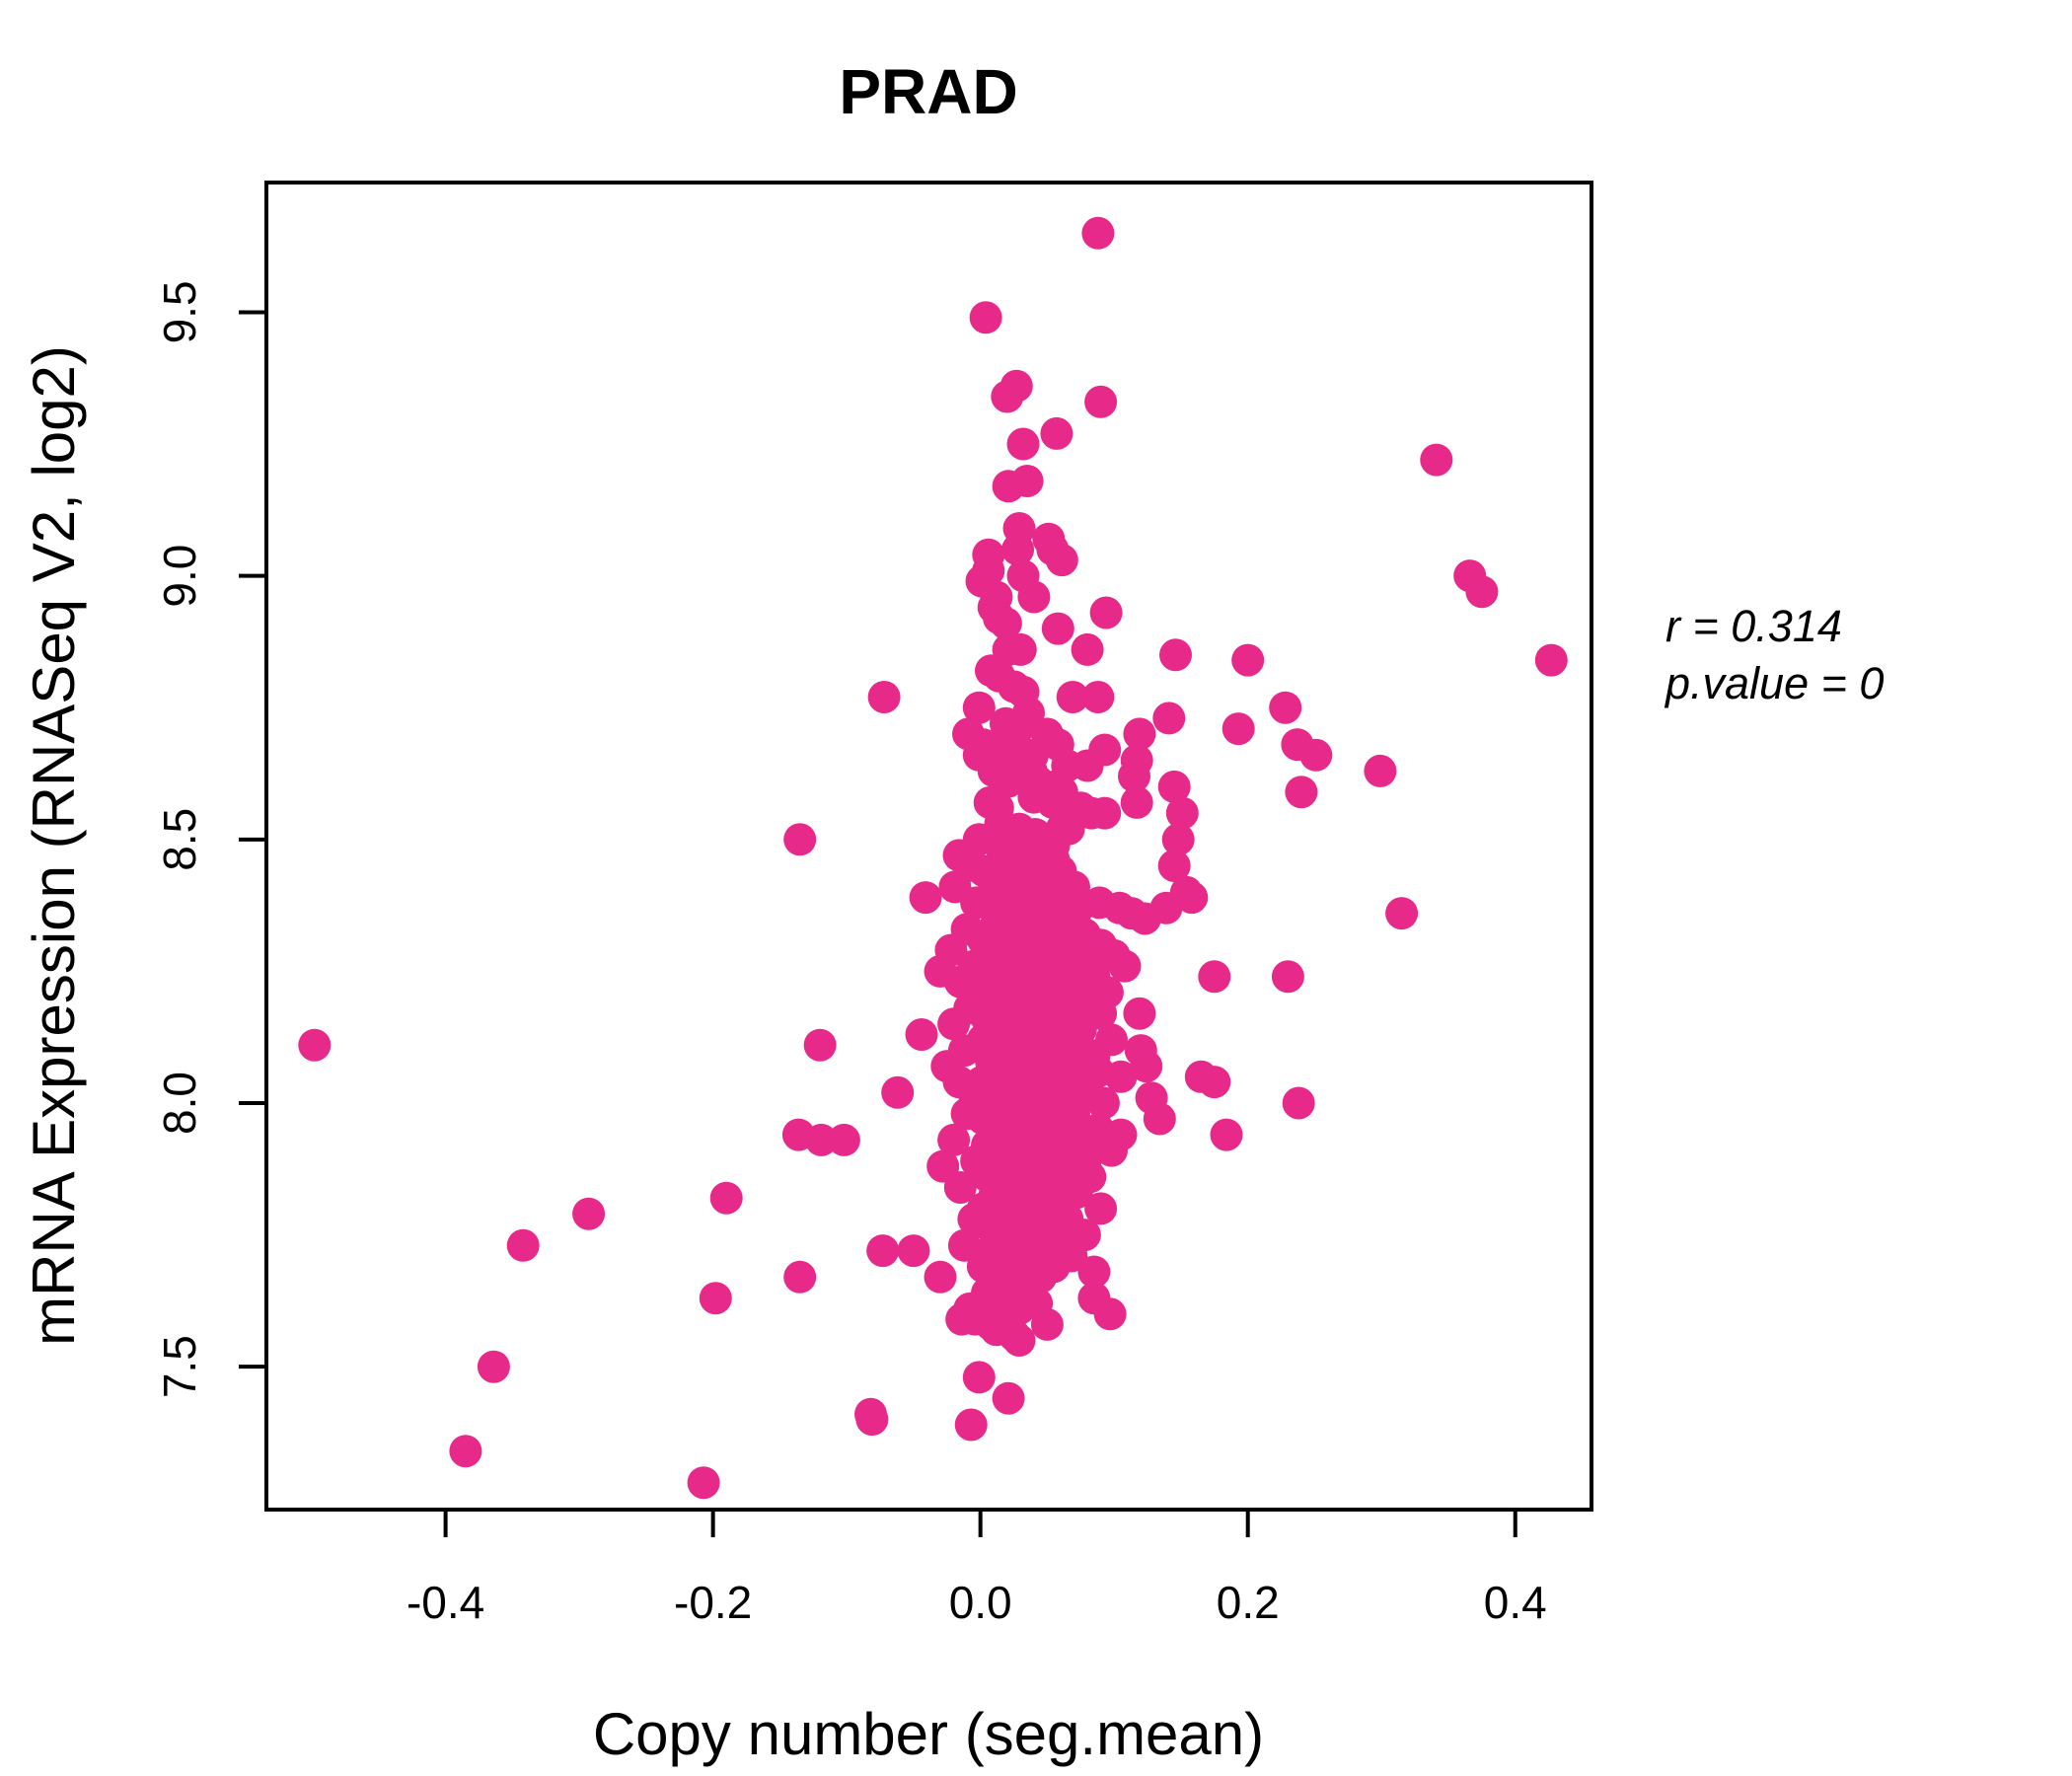  I want to click on y-tick-label: 8.5, so click(179, 840).